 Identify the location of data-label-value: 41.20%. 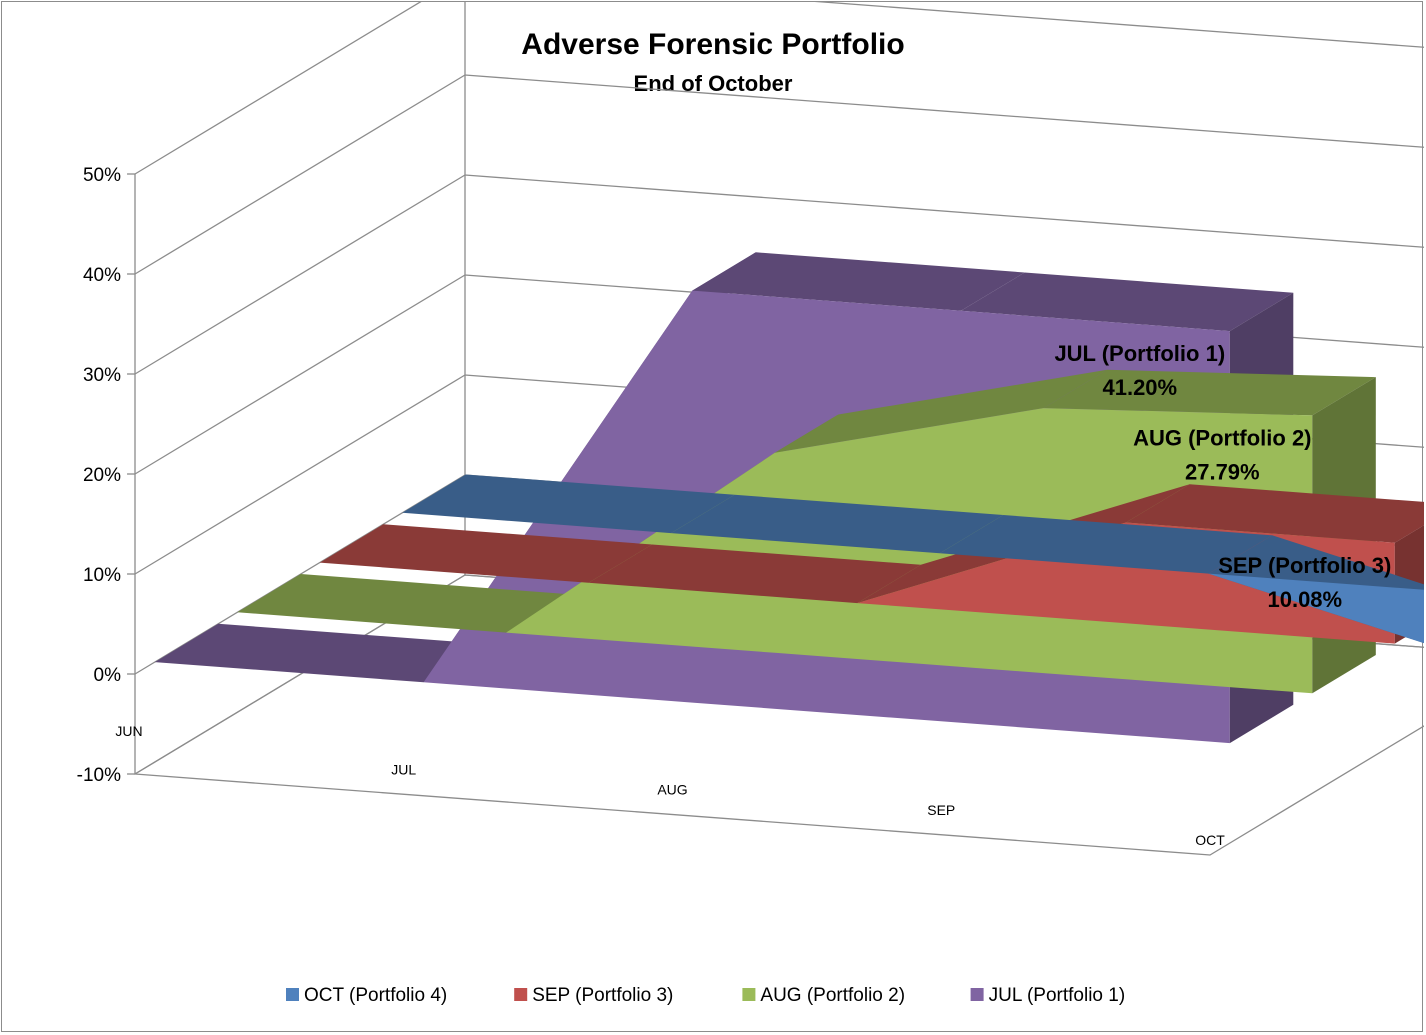
(1139, 387).